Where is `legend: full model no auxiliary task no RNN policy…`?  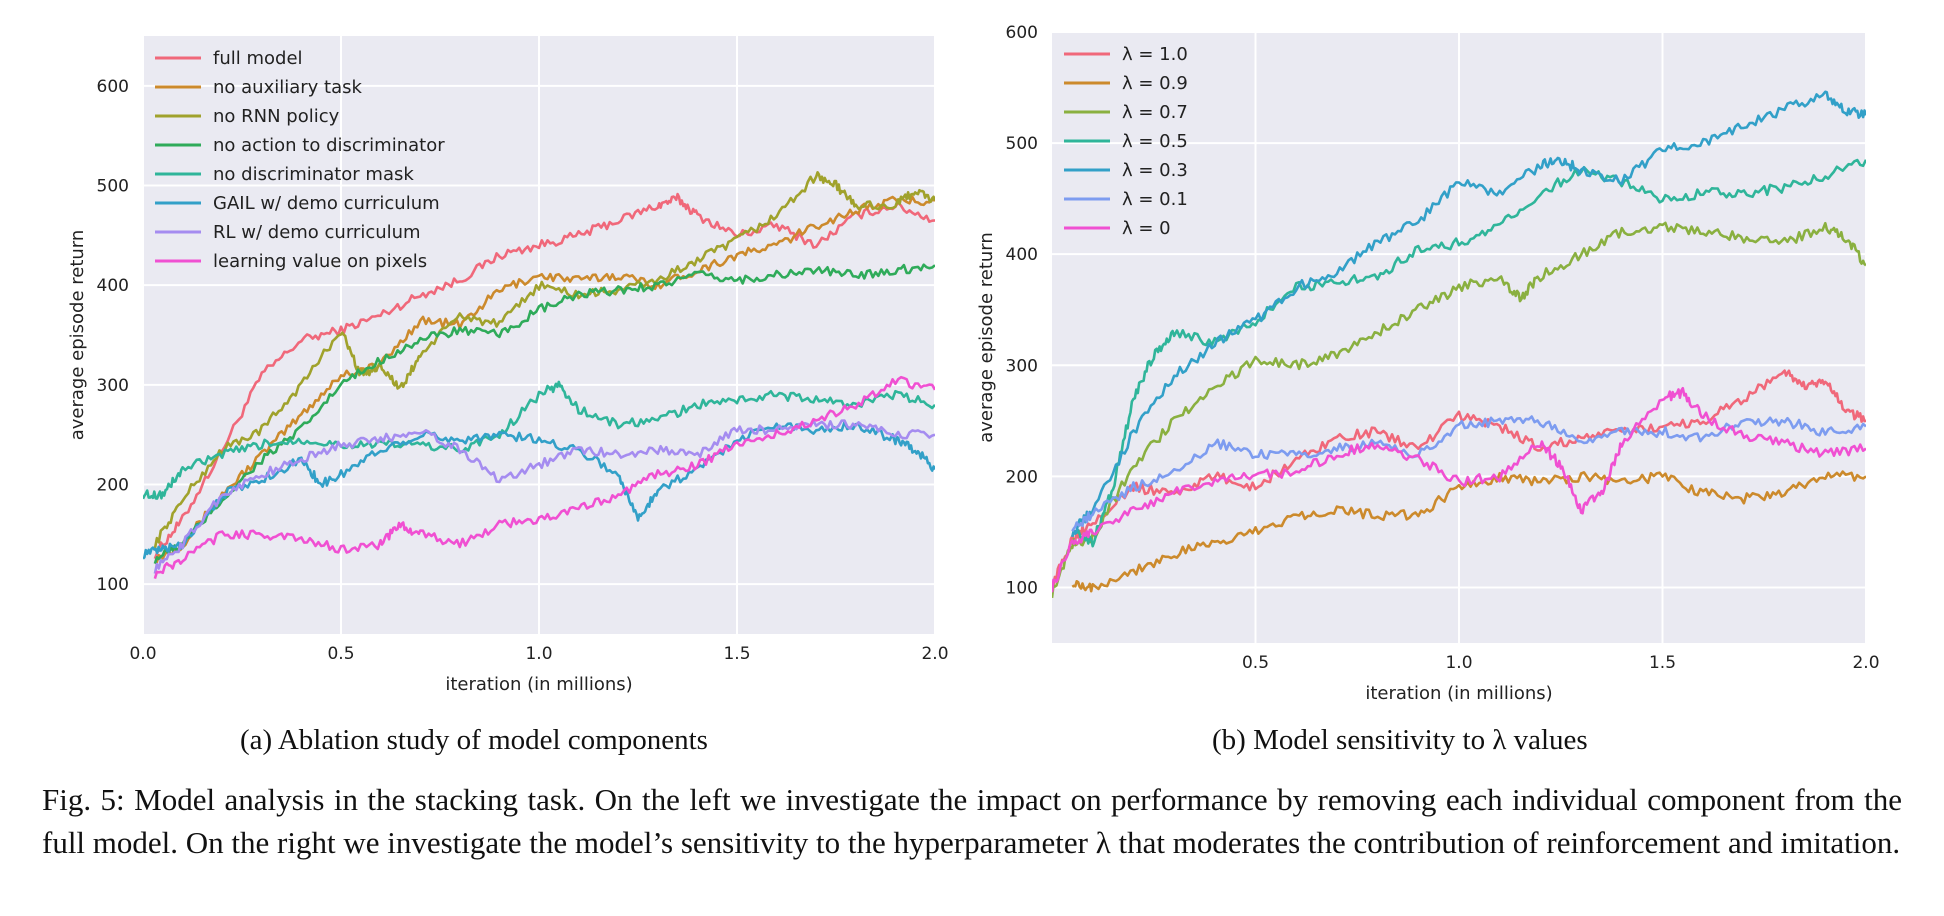
legend: full model no auxiliary task no RNN policy… is located at coordinates (300, 160).